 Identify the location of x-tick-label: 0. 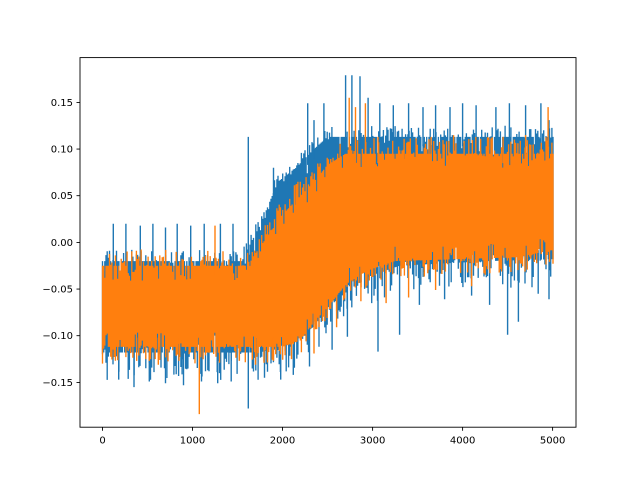
(102, 441).